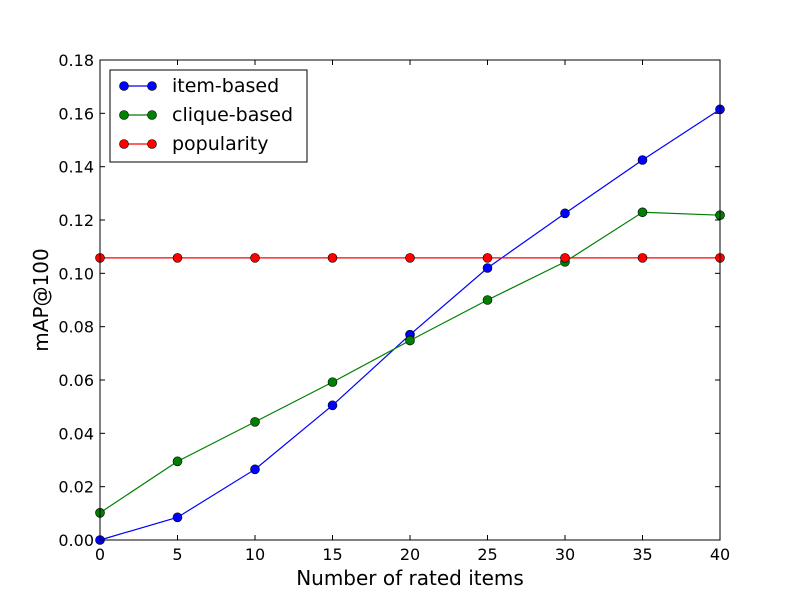 Image resolution: width=800 pixels, height=605 pixels. I want to click on x-axis-label: Number of rated items, so click(410, 578).